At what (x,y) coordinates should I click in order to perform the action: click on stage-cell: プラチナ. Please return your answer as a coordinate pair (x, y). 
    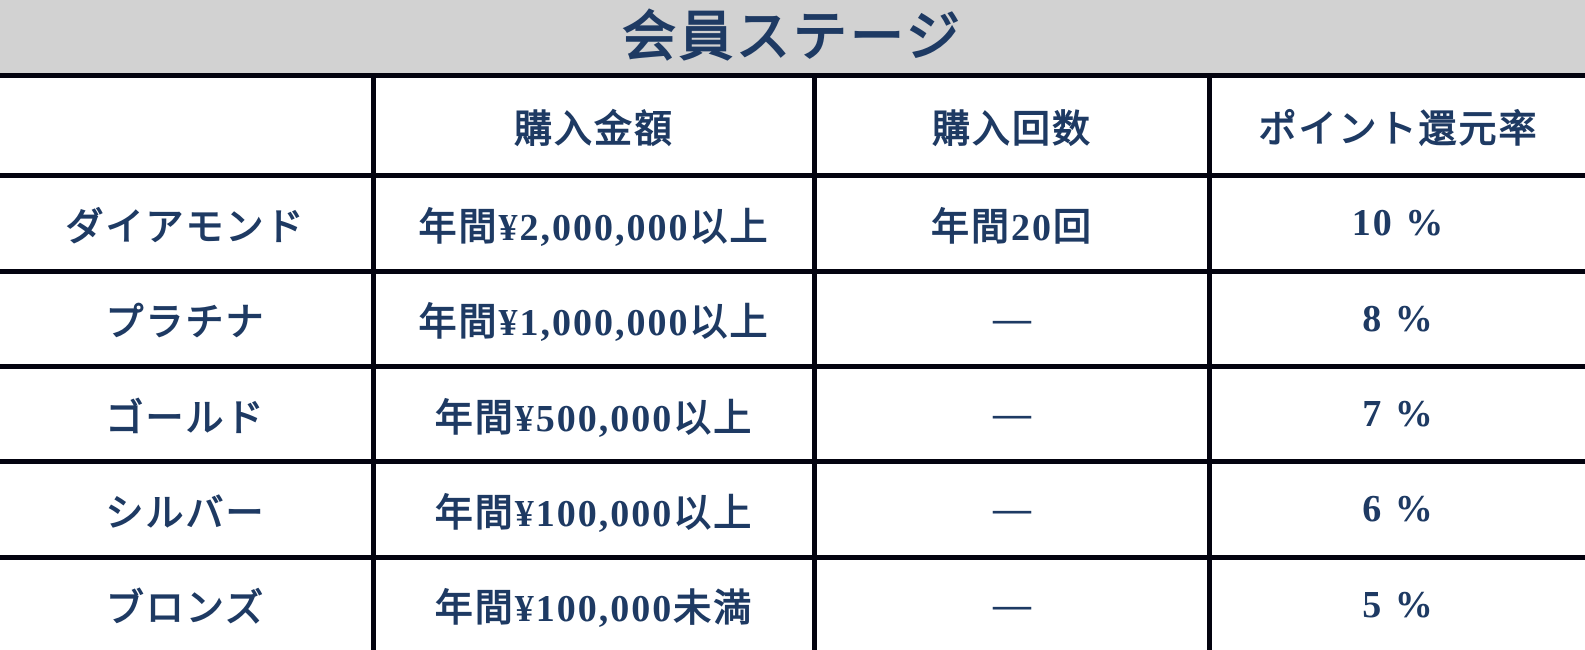
    Looking at the image, I should click on (185, 316).